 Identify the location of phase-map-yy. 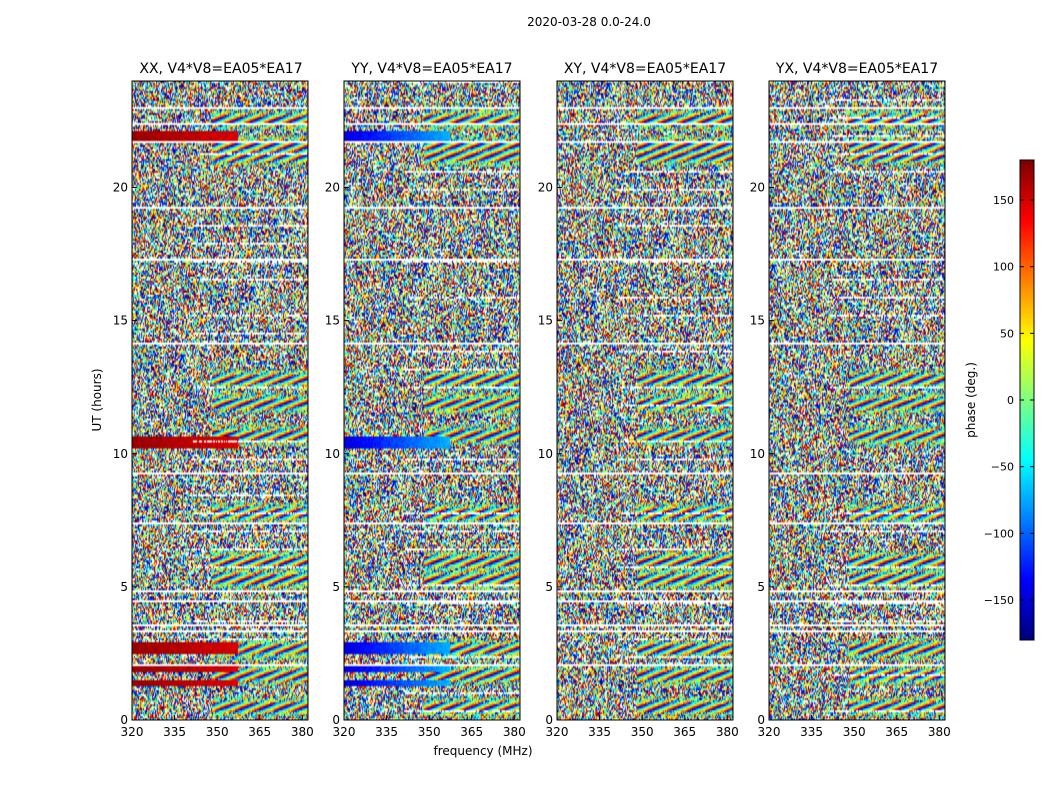
(432, 400).